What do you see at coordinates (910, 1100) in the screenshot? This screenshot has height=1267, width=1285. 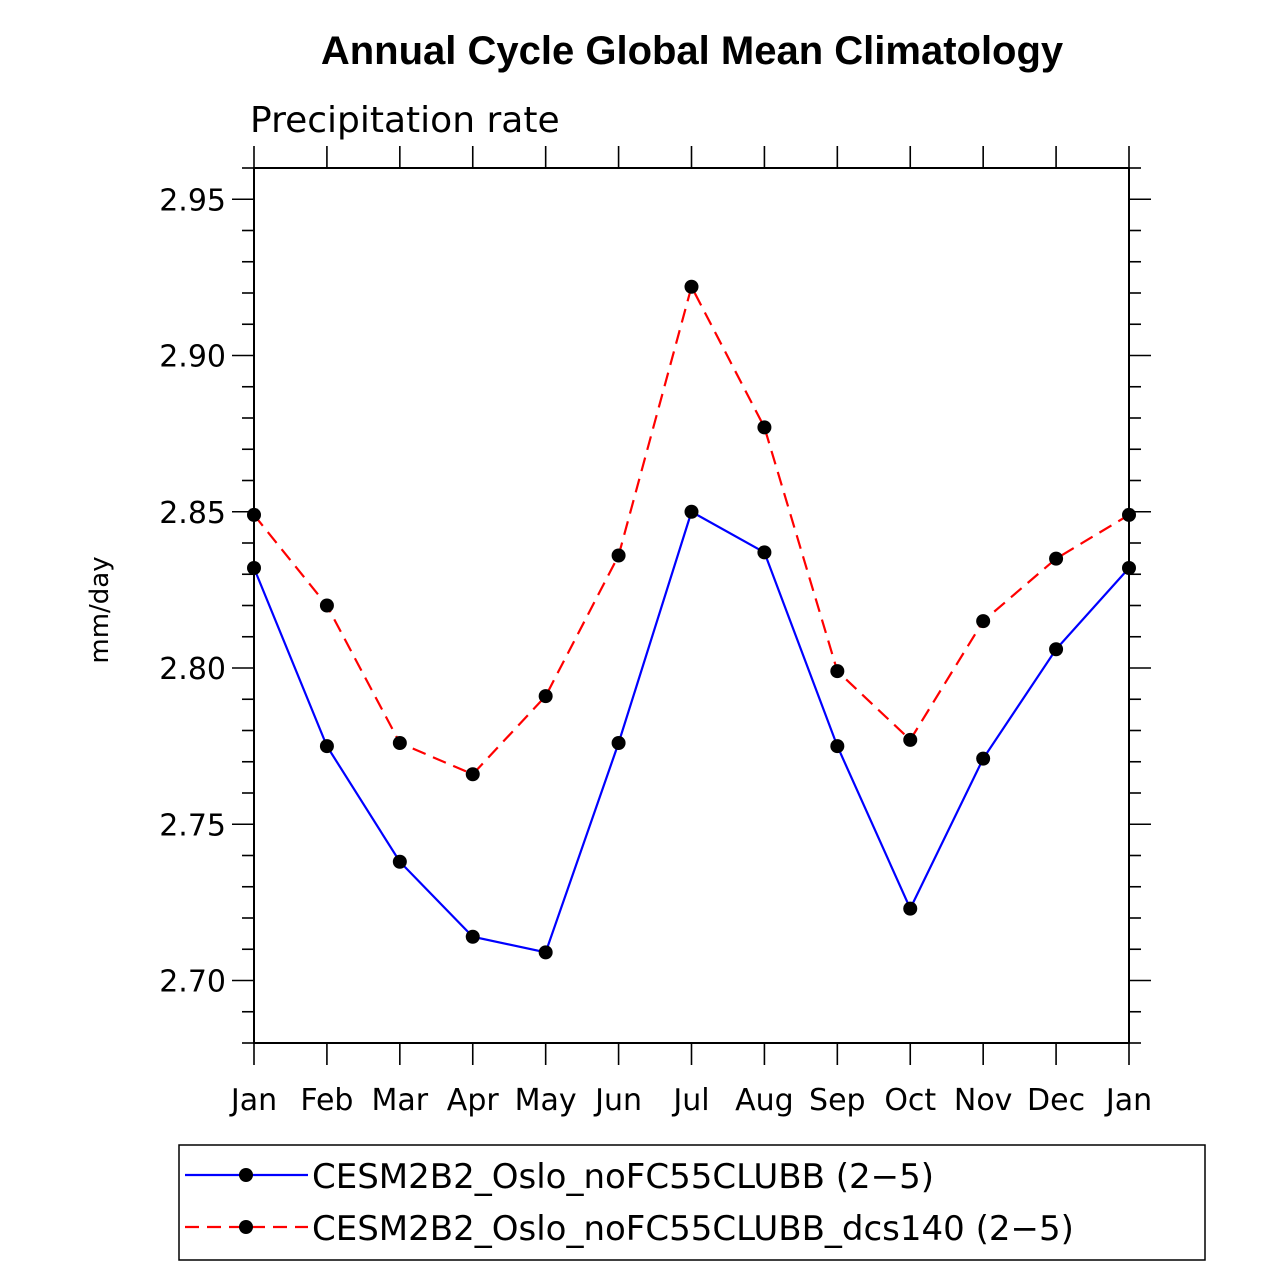 I see `x-tick-label: Oct` at bounding box center [910, 1100].